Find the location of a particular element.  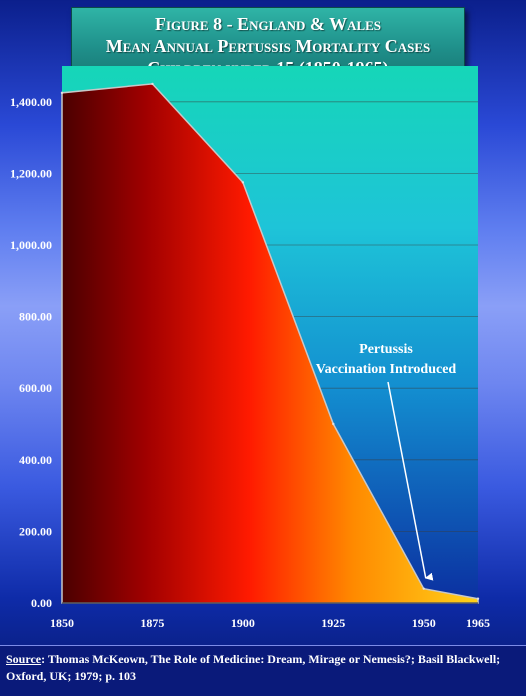

source-label: Source is located at coordinates (24, 659).